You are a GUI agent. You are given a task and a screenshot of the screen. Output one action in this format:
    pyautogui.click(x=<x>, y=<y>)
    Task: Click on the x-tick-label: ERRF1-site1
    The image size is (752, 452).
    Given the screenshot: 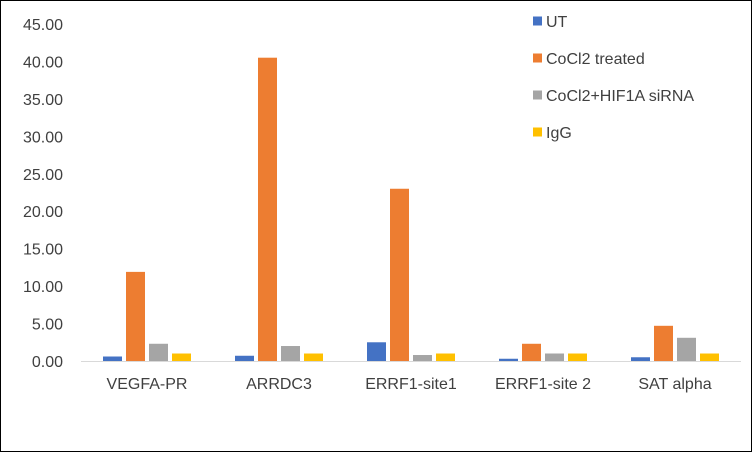 What is the action you would take?
    pyautogui.click(x=411, y=384)
    